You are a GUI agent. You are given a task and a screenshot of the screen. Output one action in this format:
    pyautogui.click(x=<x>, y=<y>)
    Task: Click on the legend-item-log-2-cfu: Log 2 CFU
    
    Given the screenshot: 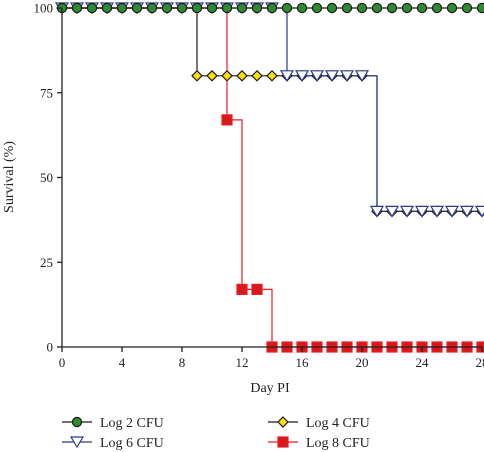 What is the action you would take?
    pyautogui.click(x=113, y=423)
    